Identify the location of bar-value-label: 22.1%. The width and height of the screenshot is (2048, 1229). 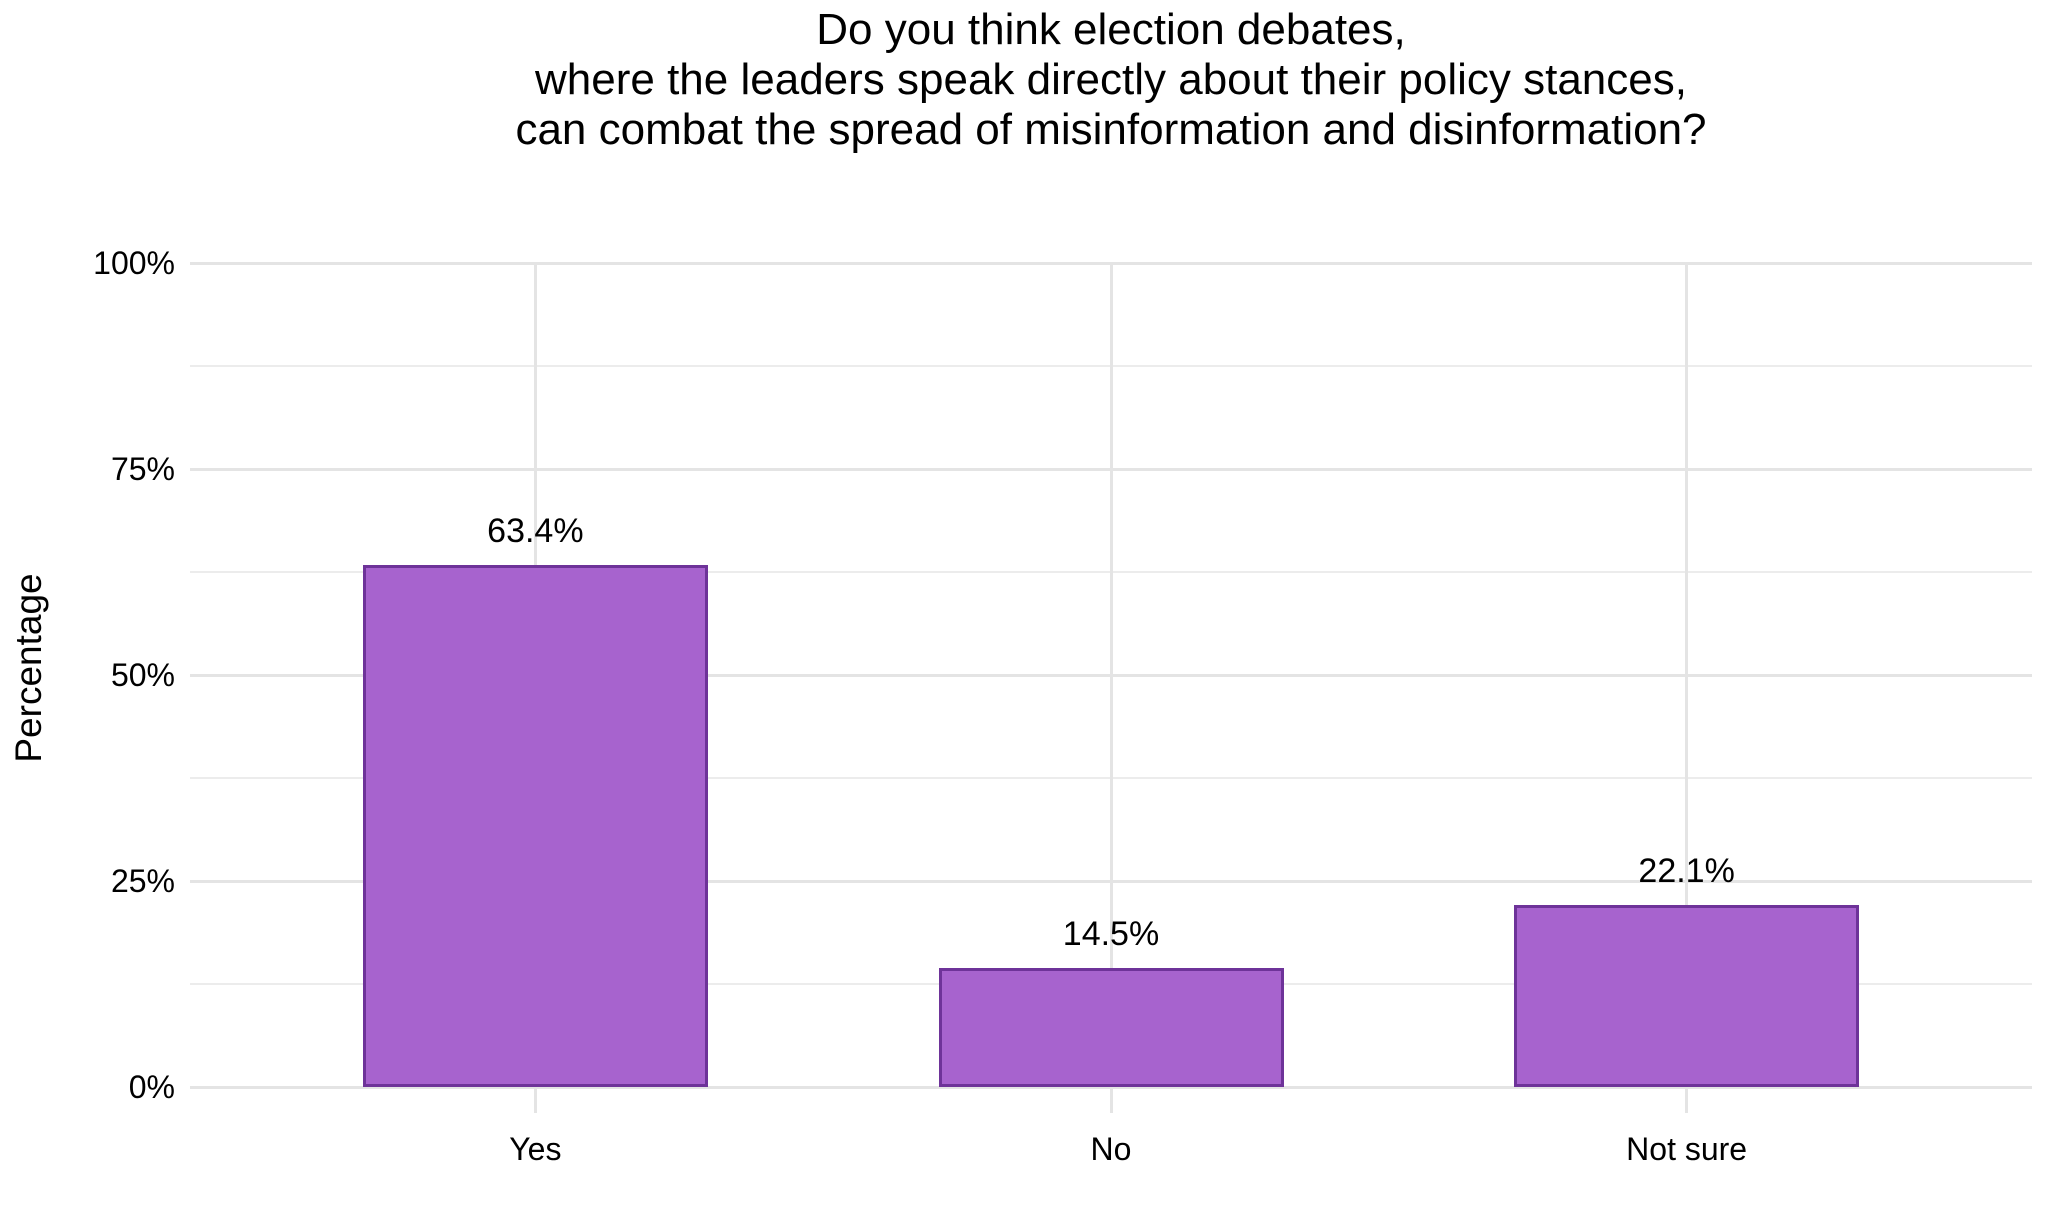
(1686, 870).